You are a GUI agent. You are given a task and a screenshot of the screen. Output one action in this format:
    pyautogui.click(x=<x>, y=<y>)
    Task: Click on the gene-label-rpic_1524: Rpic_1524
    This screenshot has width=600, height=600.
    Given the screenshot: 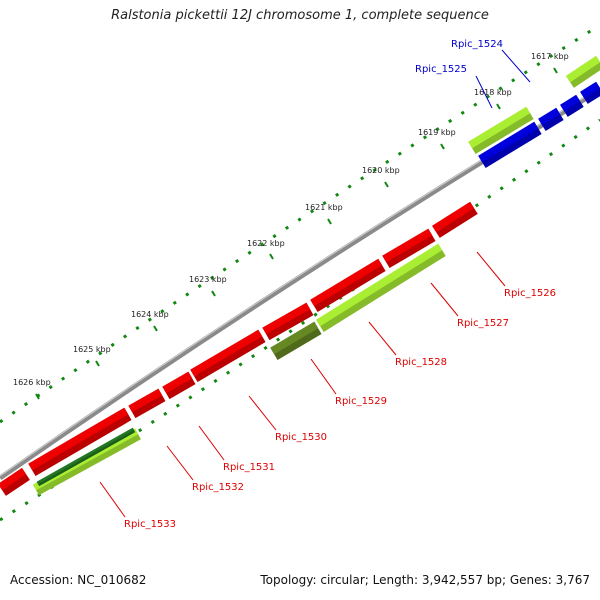 What is the action you would take?
    pyautogui.click(x=491, y=61)
    